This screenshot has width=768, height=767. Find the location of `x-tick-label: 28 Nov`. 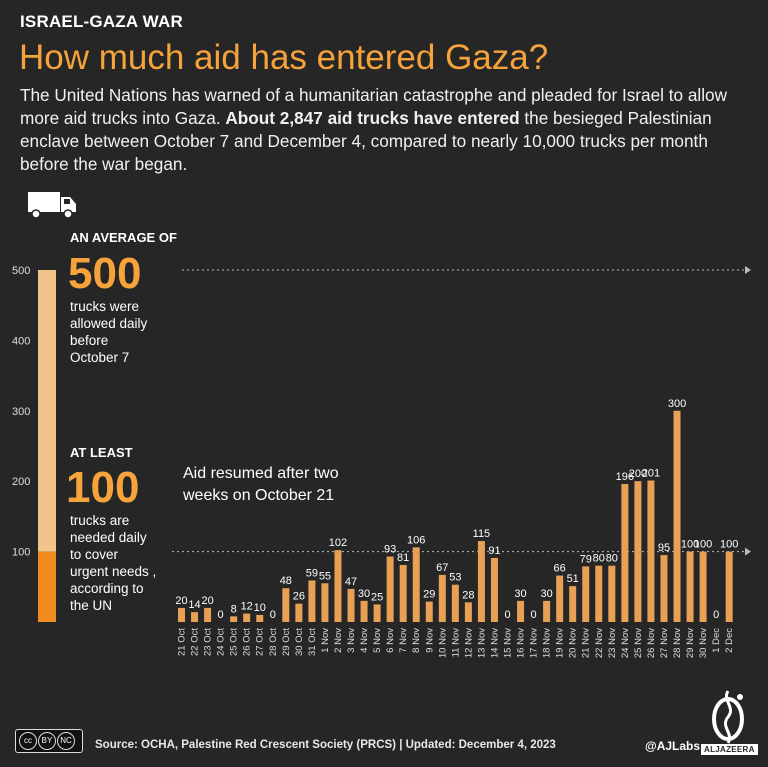

x-tick-label: 28 Nov is located at coordinates (677, 643).